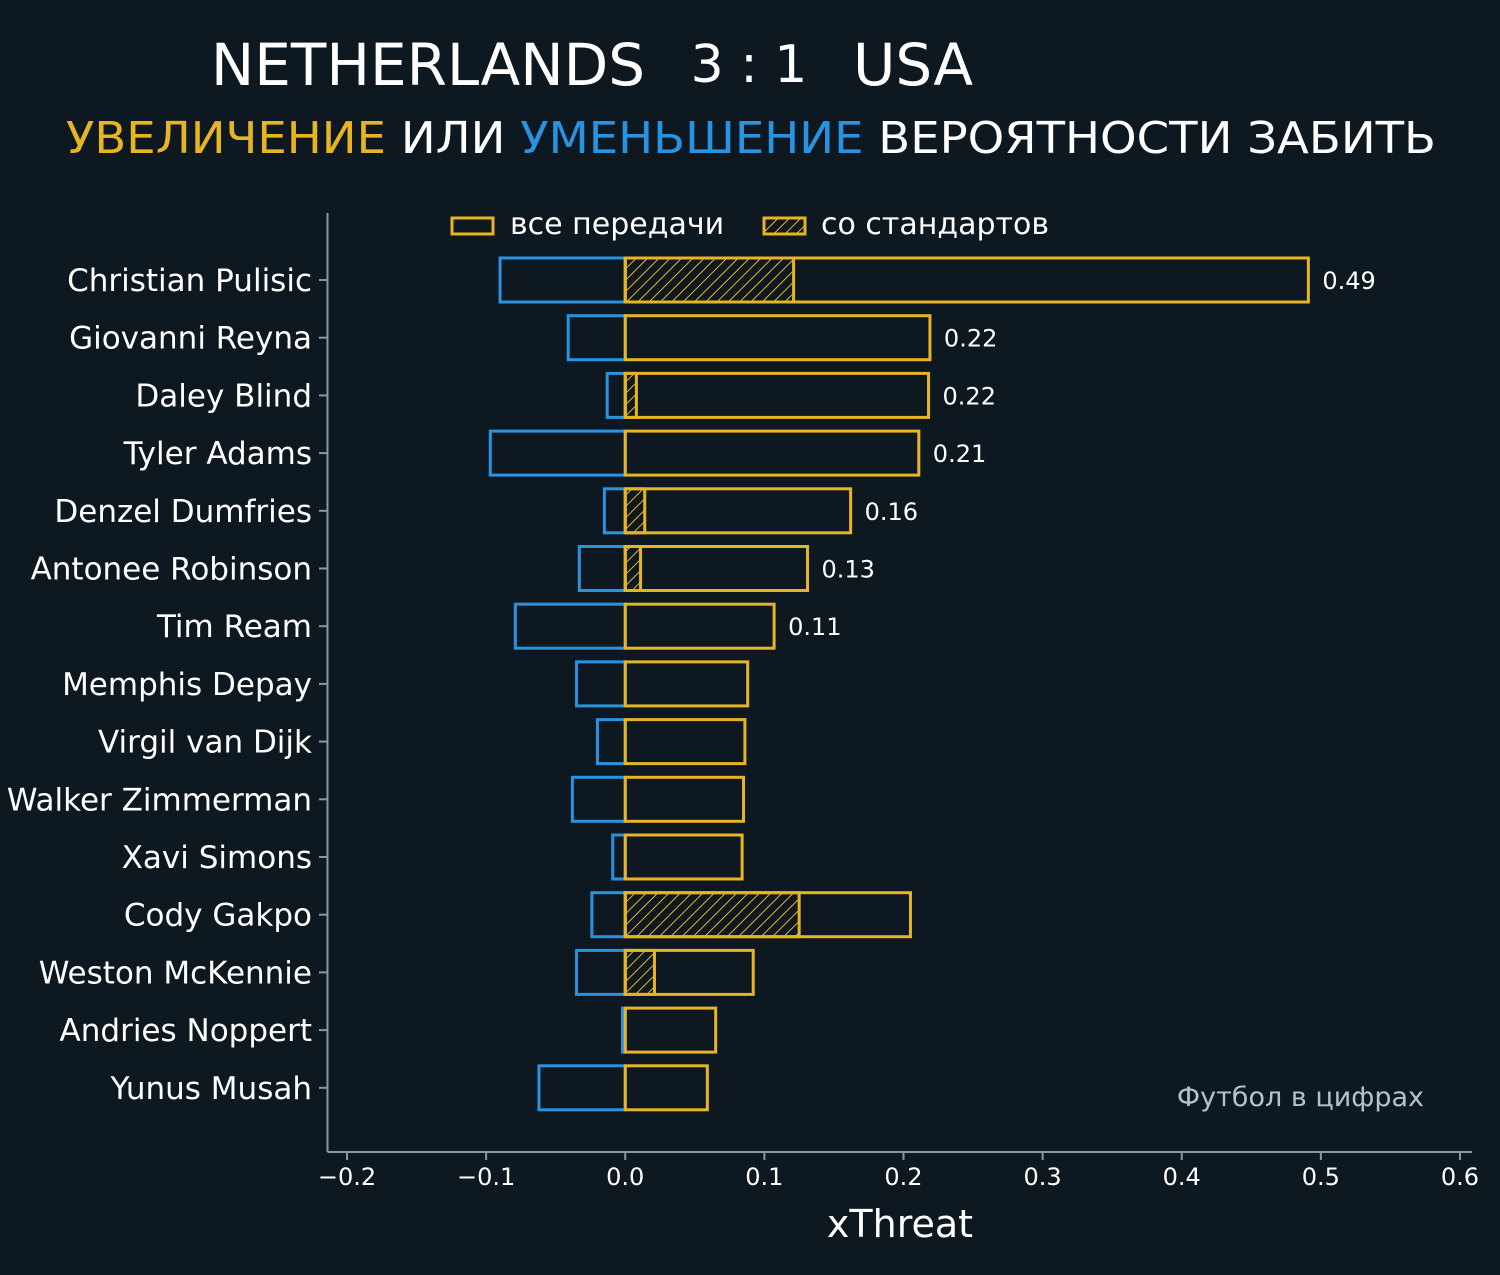 The image size is (1500, 1275). Describe the element at coordinates (159, 800) in the screenshot. I see `player-name-label: Walker Zimmerman` at that location.